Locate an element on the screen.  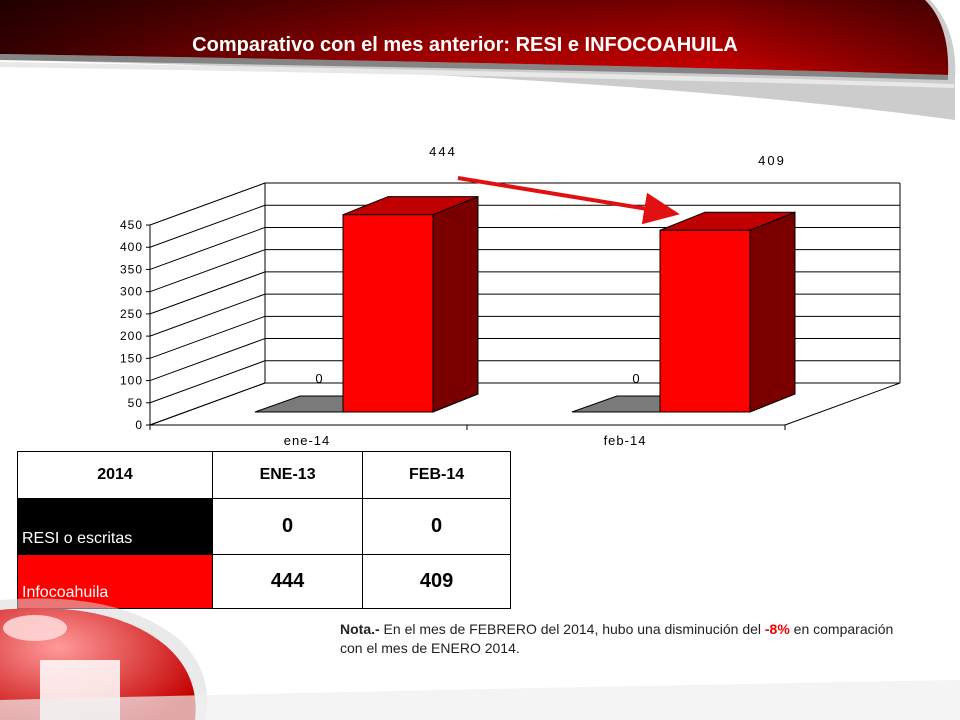
y-tick-label: 400 is located at coordinates (131, 247).